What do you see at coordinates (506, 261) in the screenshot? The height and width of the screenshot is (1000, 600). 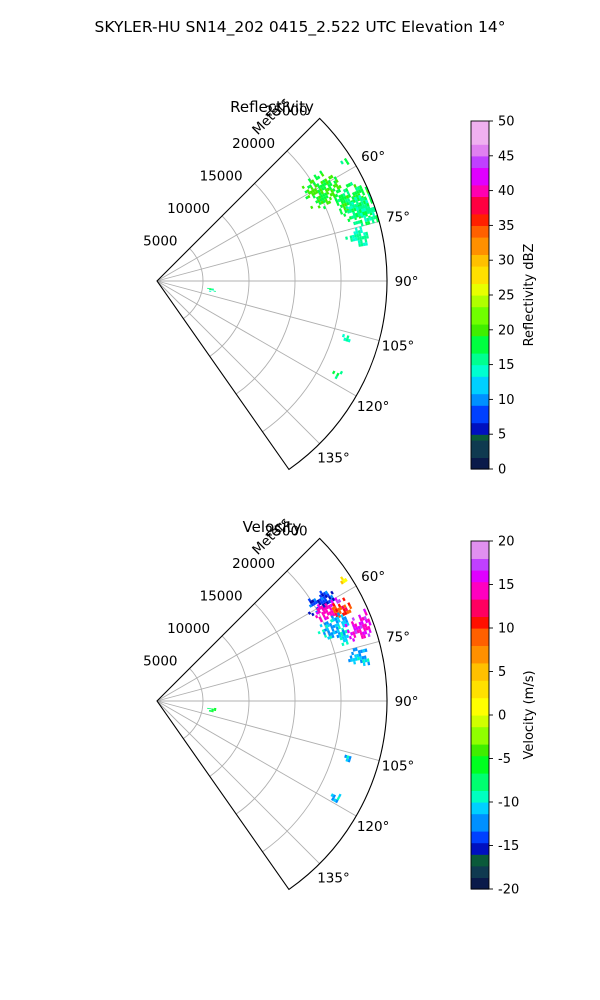 I see `colorbar-tick-label: 30` at bounding box center [506, 261].